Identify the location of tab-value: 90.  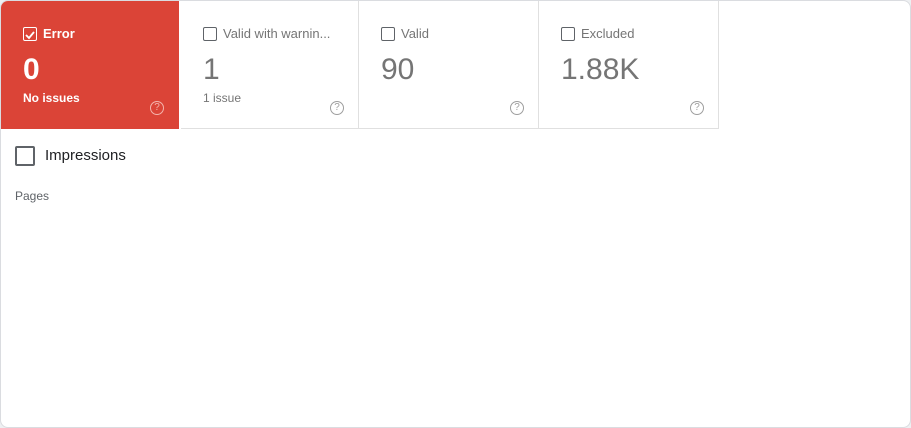
(398, 69).